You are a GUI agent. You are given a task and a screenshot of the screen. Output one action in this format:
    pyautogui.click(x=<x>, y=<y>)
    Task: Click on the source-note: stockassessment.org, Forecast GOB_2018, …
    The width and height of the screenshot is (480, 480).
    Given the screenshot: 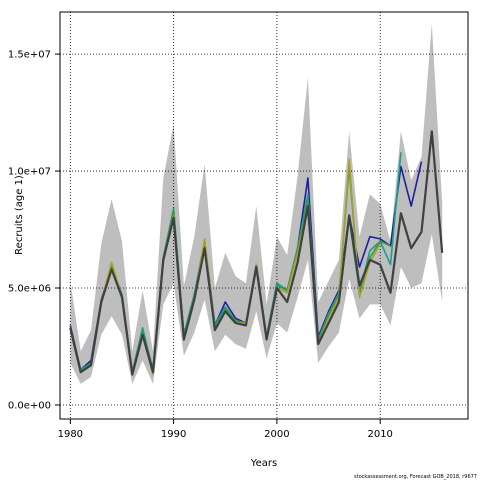 What is the action you would take?
    pyautogui.click(x=415, y=477)
    